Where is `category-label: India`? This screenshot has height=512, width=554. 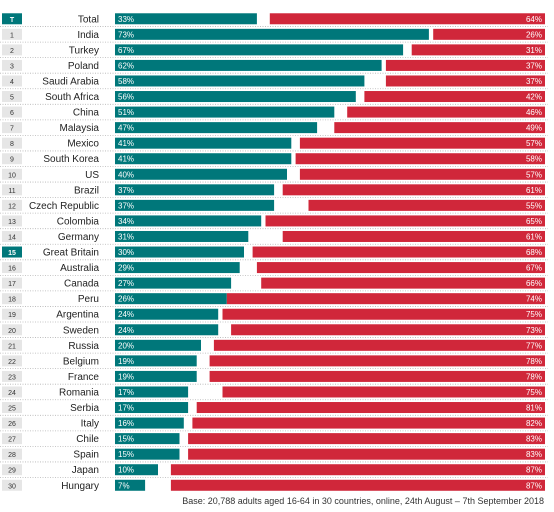 category-label: India is located at coordinates (88, 35).